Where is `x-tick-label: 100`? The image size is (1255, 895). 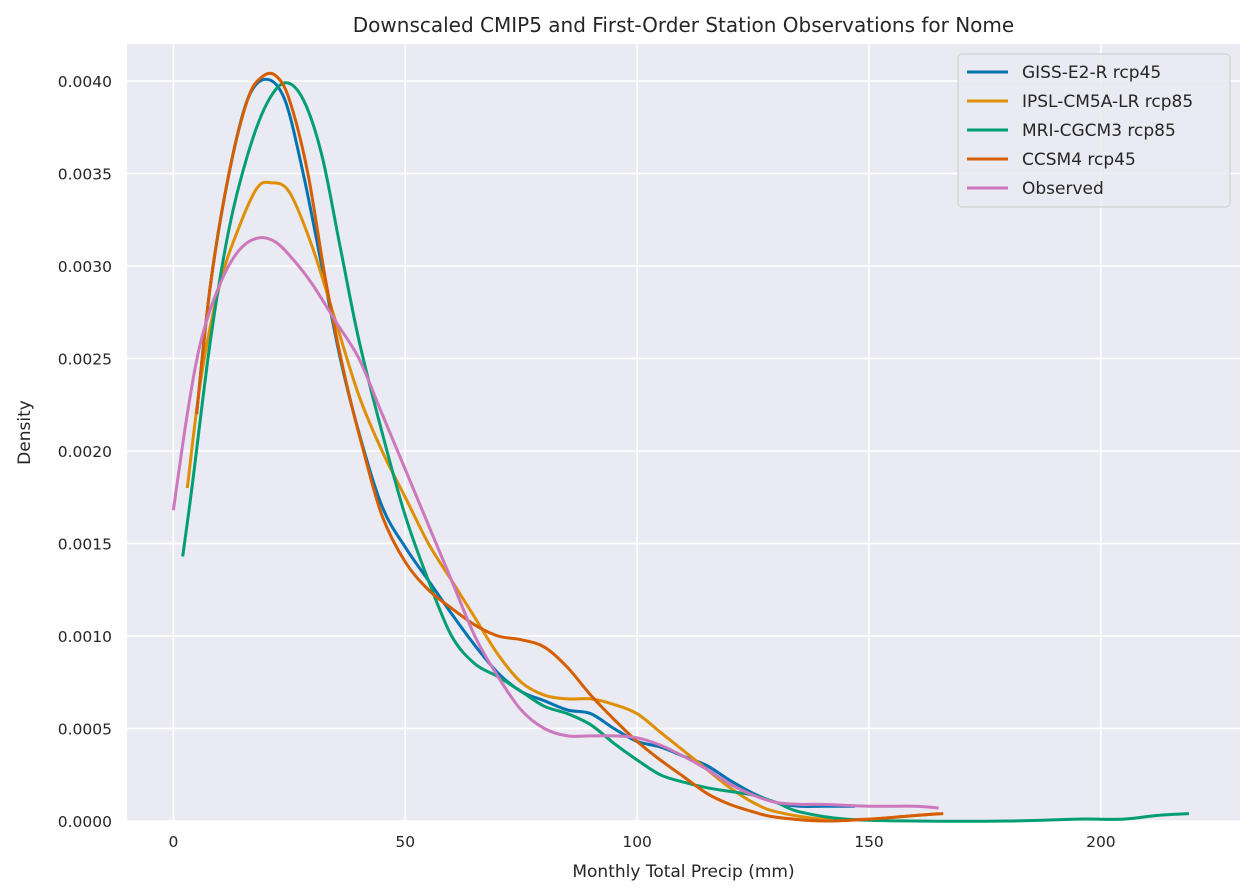 x-tick-label: 100 is located at coordinates (637, 842).